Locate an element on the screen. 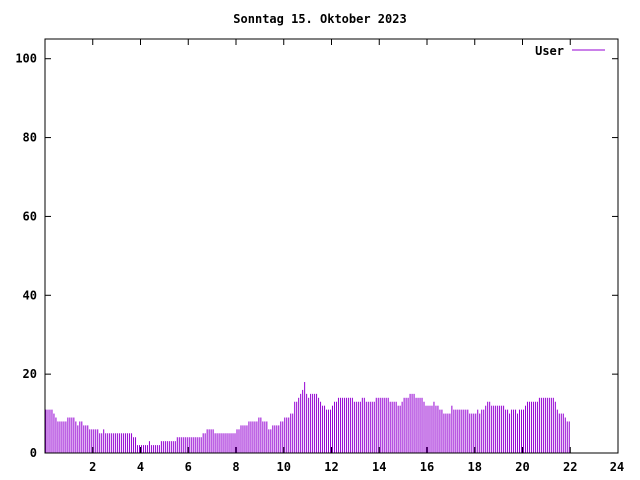  x-tick-label: 6 is located at coordinates (188, 467).